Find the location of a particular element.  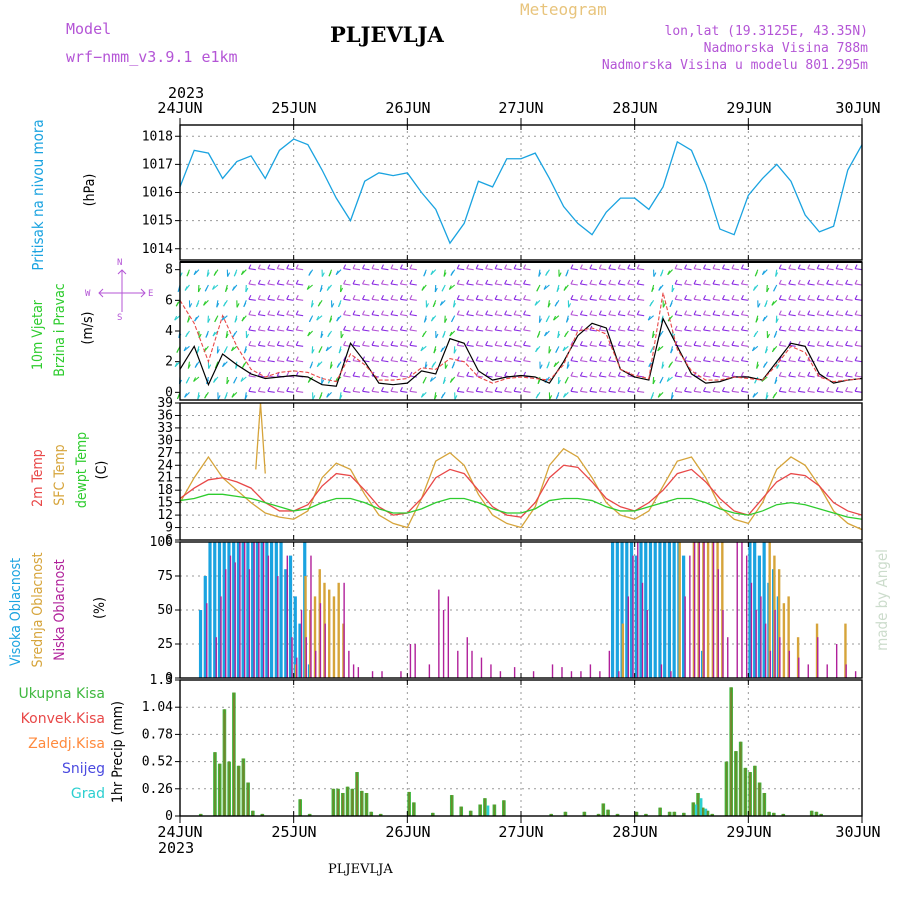

compass-icon is located at coordinates (122, 290).